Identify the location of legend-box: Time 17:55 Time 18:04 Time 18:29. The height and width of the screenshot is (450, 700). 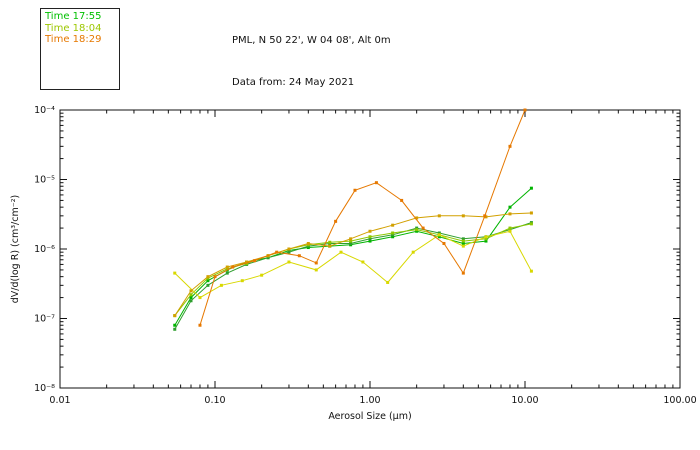
(80, 49).